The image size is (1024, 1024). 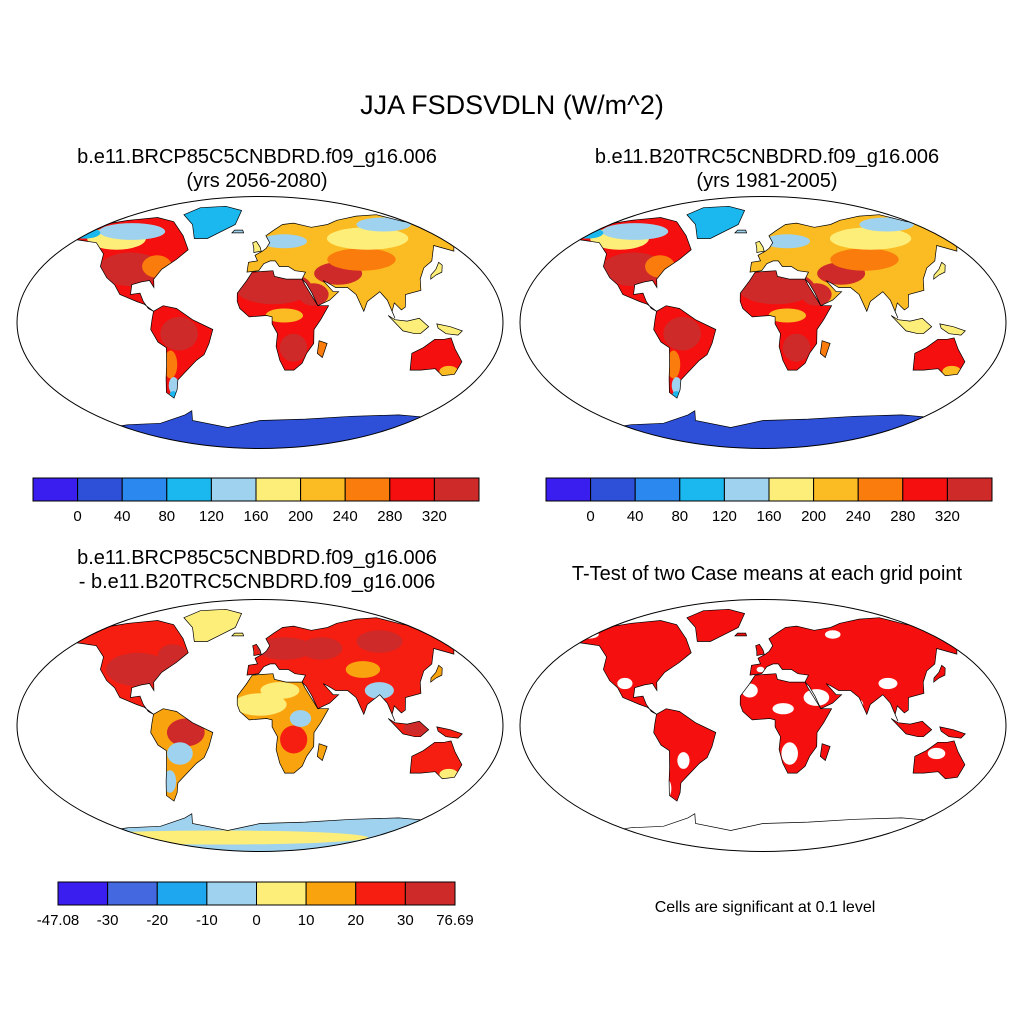 I want to click on colorbar-historical: 0 40 80 120 160 200 240 280 320, so click(x=769, y=501).